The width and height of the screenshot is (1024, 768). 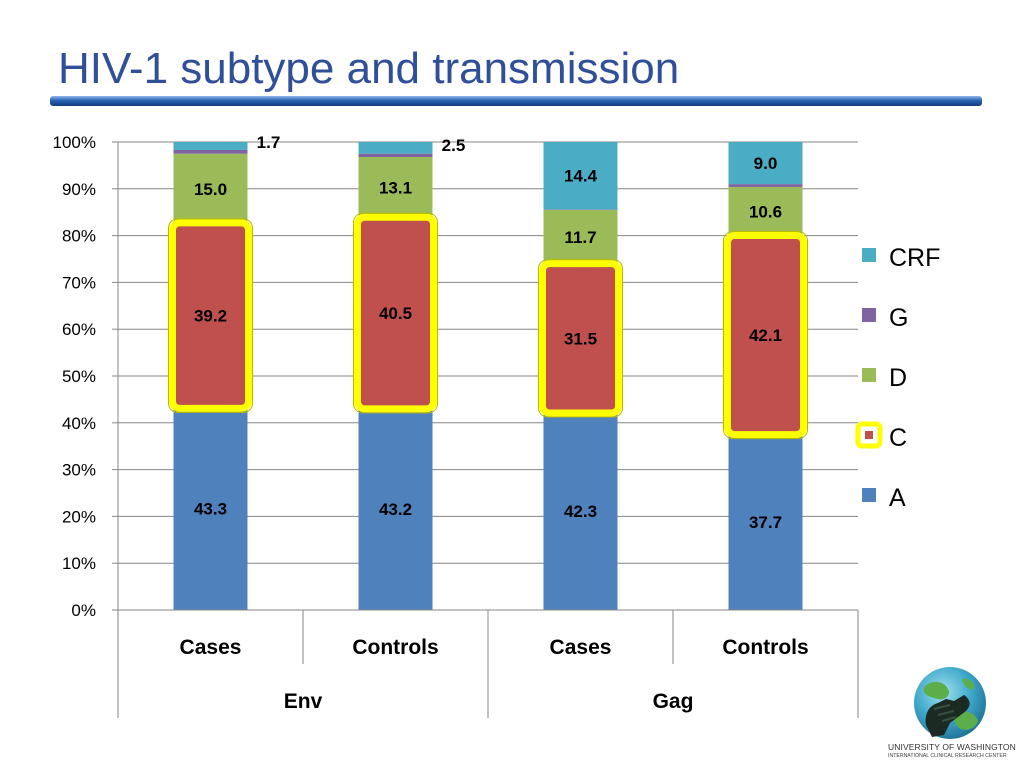 I want to click on legend-label: CRF, so click(x=914, y=258).